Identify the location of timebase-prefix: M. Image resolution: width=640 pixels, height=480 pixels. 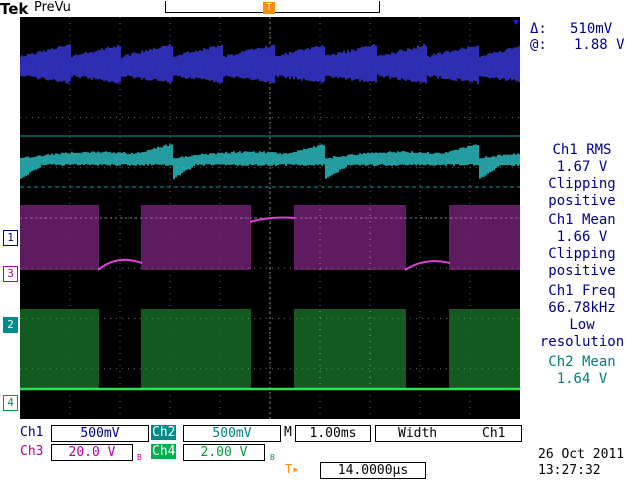
(288, 432).